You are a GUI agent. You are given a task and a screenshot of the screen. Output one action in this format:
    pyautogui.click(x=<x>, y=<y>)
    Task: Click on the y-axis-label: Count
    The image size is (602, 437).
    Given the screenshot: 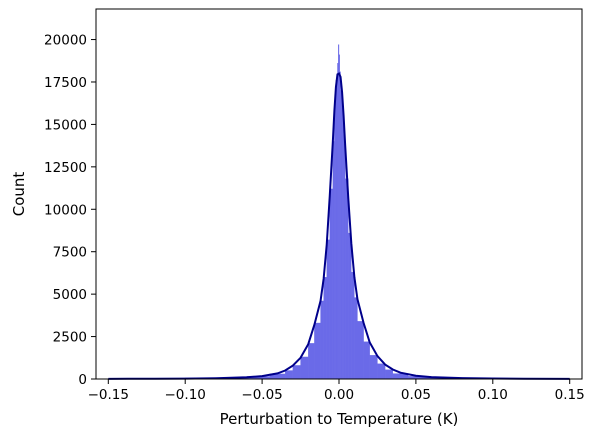 What is the action you would take?
    pyautogui.click(x=19, y=194)
    